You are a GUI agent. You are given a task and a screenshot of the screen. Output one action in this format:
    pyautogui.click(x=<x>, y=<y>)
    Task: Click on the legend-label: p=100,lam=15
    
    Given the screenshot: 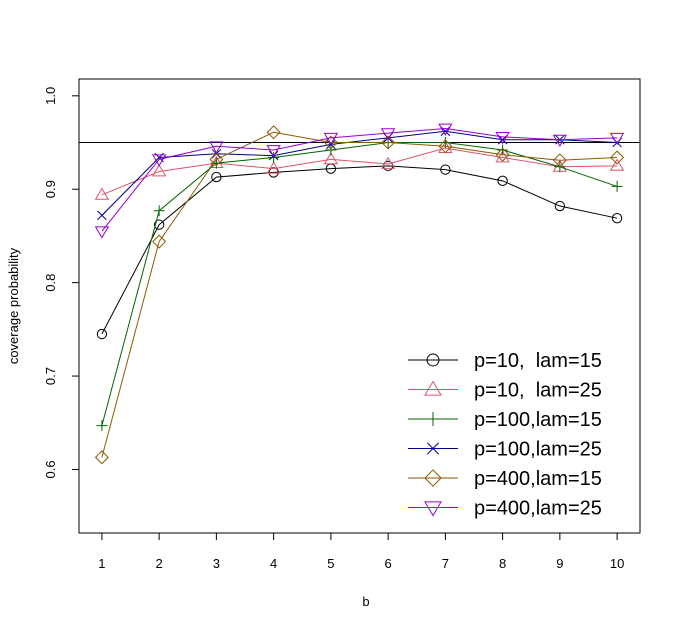 What is the action you would take?
    pyautogui.click(x=538, y=420)
    